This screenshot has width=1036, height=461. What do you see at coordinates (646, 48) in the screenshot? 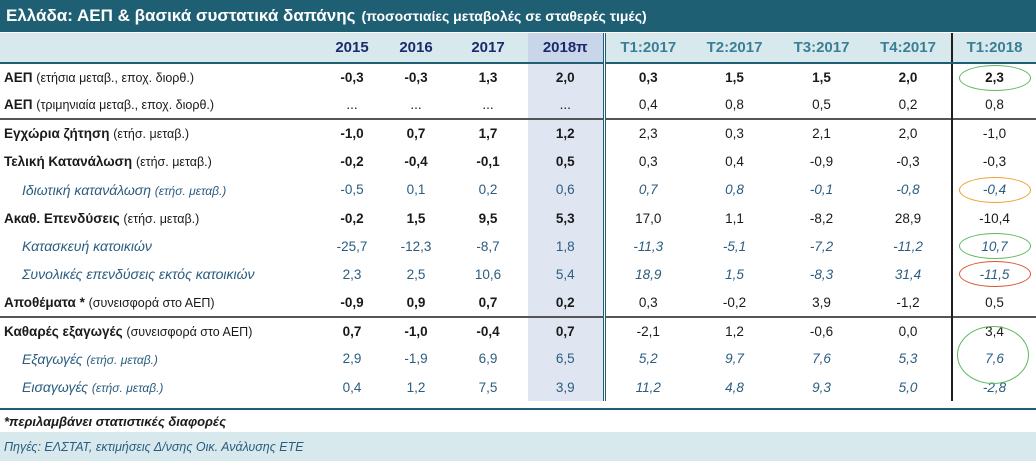
I see `header-quarter: Τ1:2017` at bounding box center [646, 48].